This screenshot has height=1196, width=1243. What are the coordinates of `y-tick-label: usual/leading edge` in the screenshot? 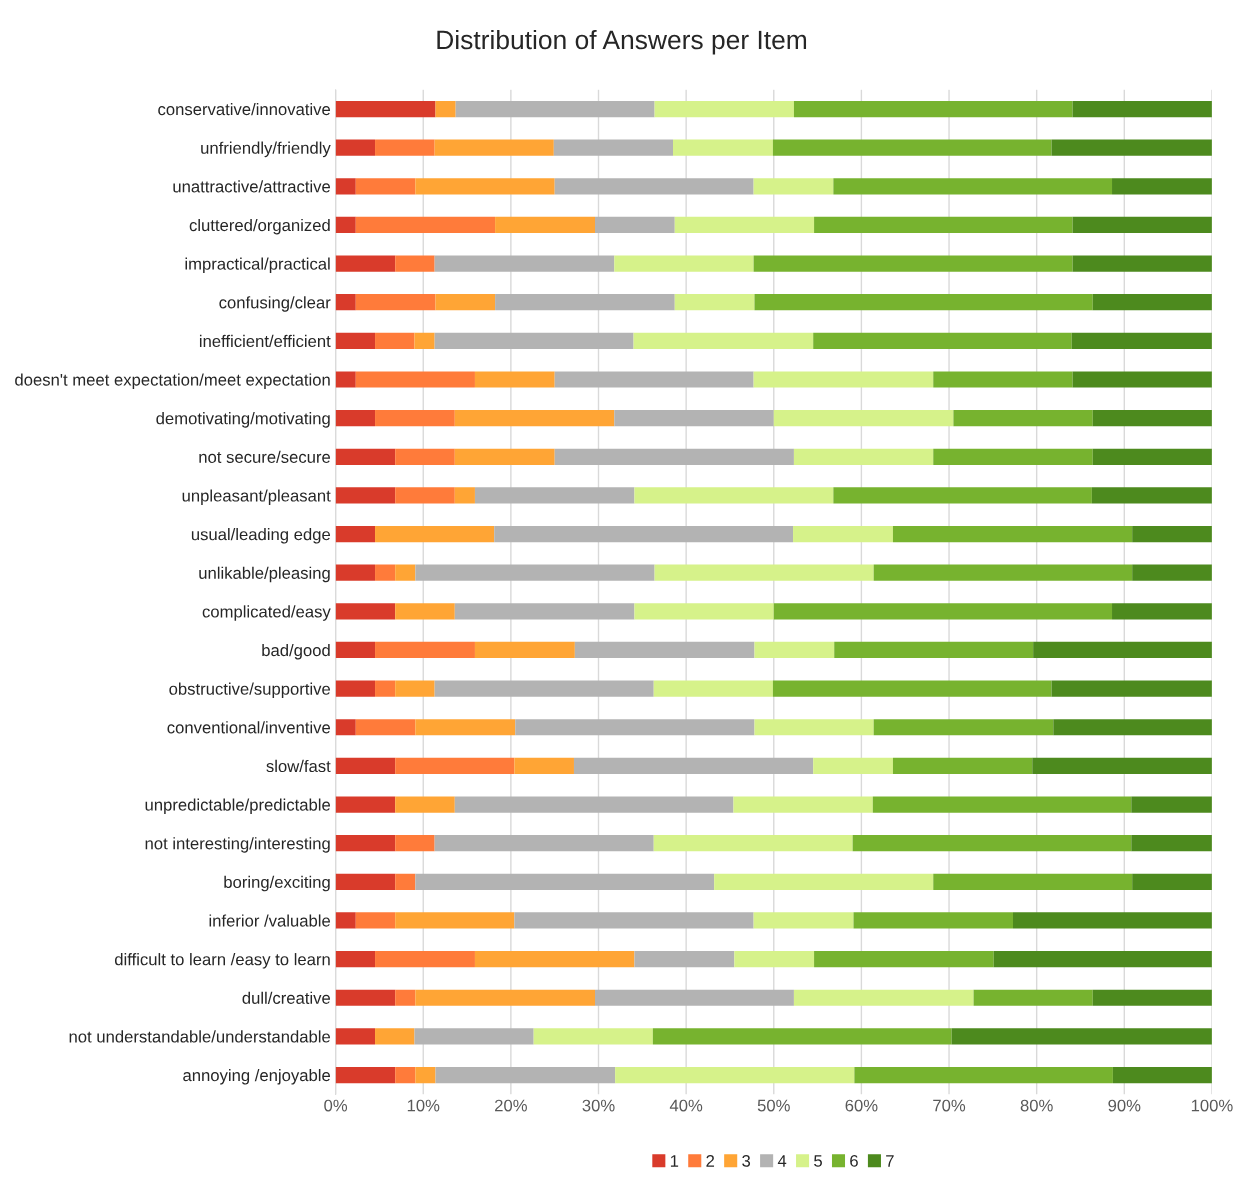 It's located at (261, 536).